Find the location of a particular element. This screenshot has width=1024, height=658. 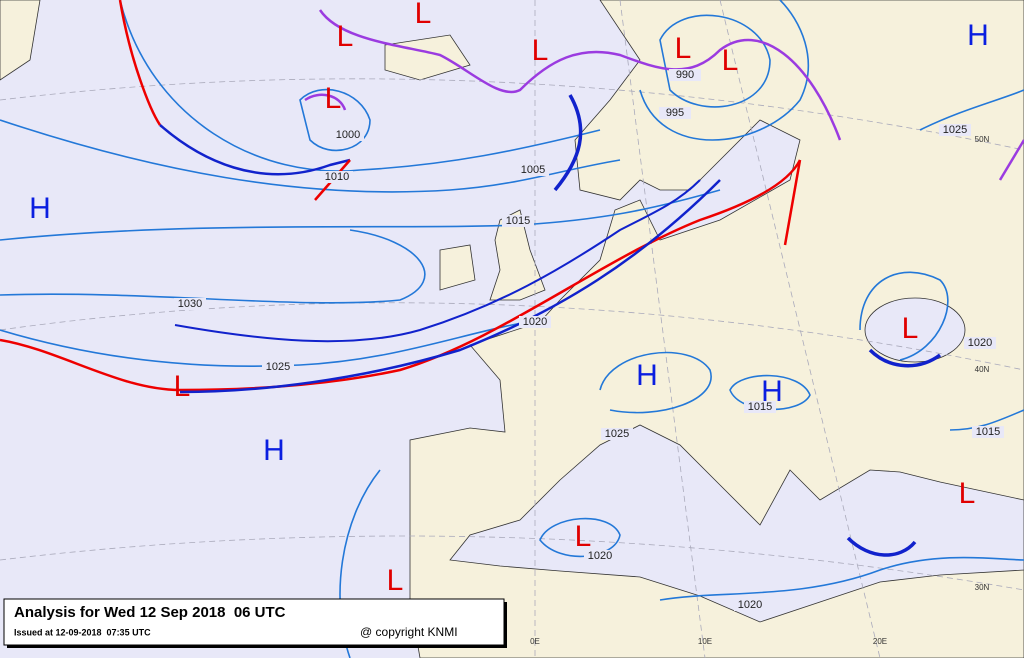

footer-box is located at coordinates (254, 622).